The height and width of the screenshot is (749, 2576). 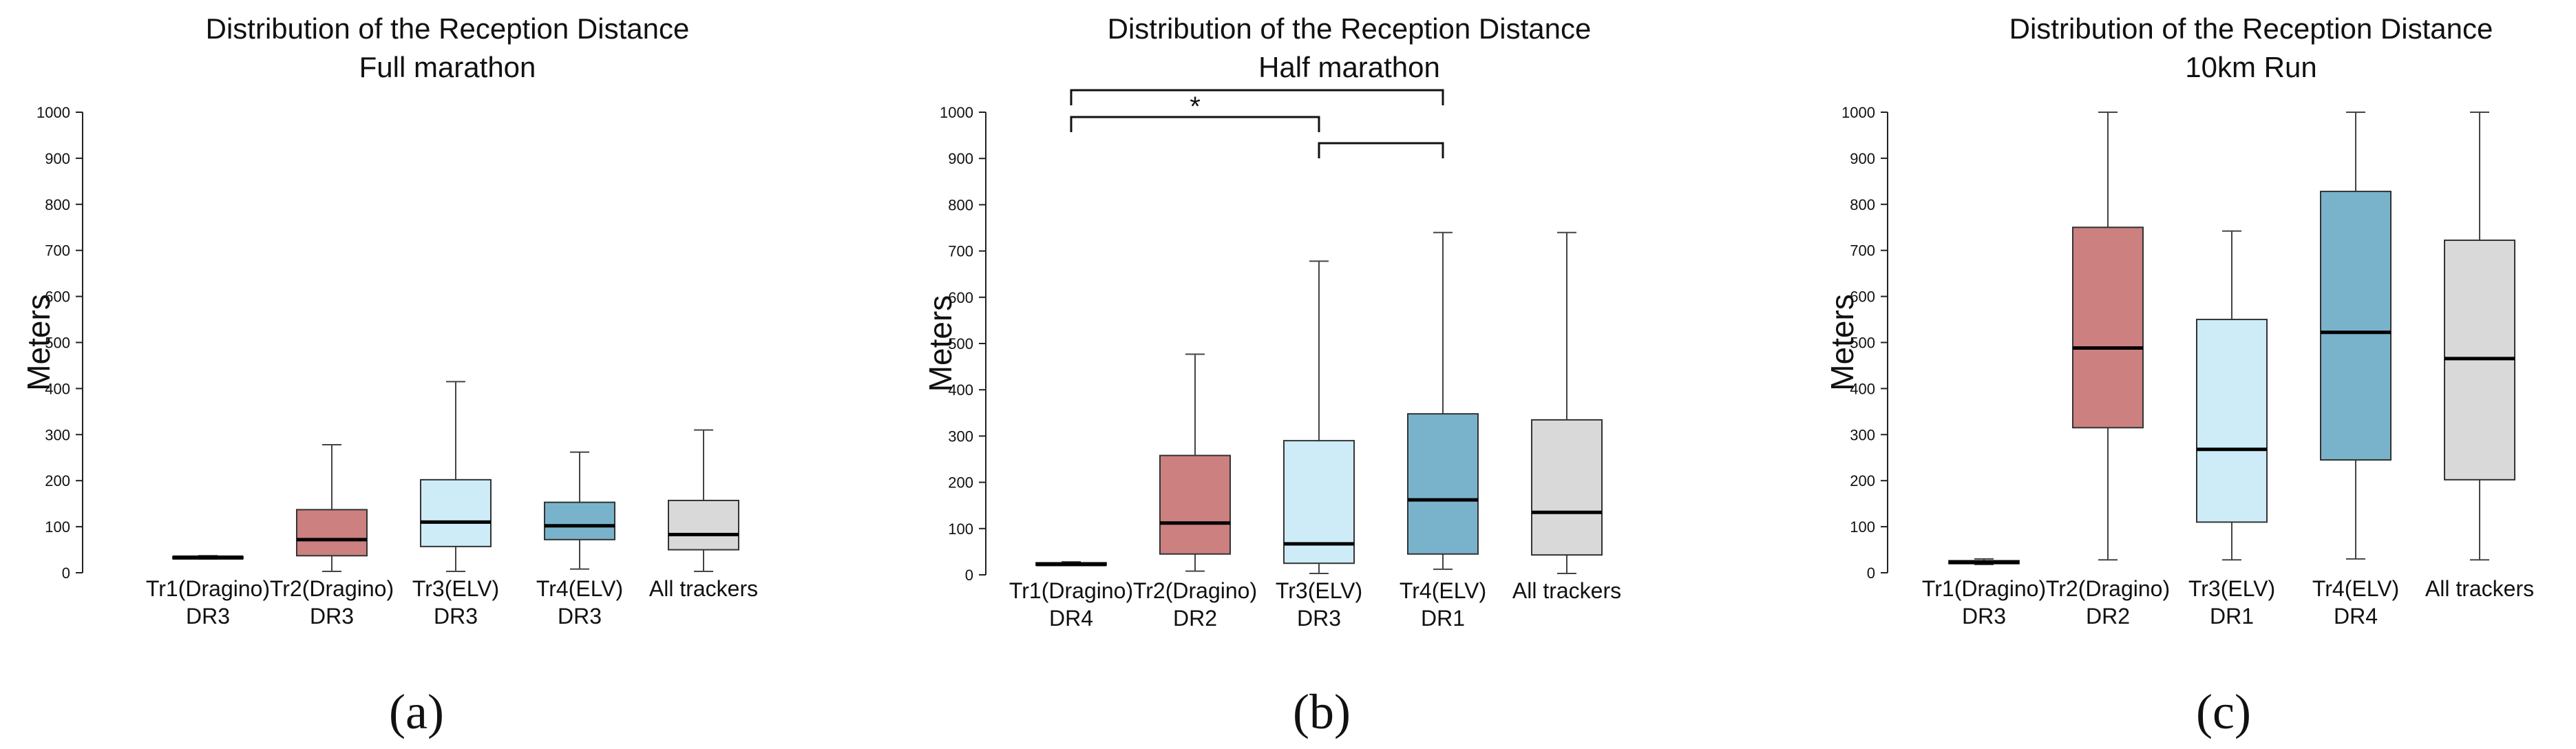 What do you see at coordinates (2251, 67) in the screenshot?
I see `chart-subtitle: 10km Run` at bounding box center [2251, 67].